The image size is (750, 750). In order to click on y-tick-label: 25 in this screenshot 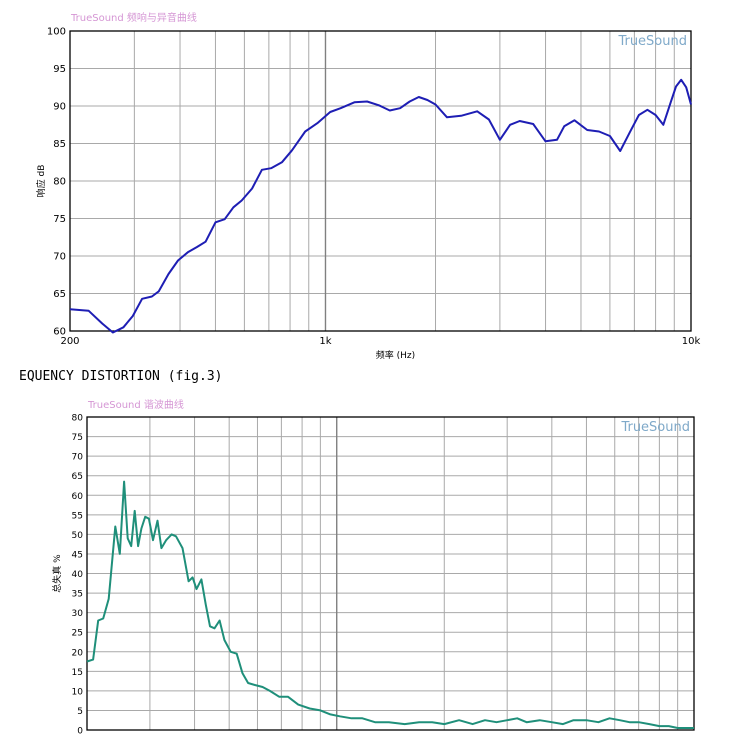, I will do `click(77, 634)`.